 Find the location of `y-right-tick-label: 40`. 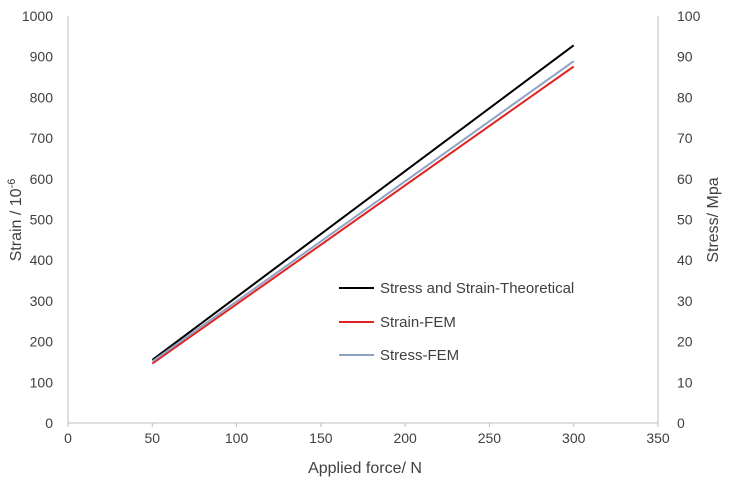

y-right-tick-label: 40 is located at coordinates (685, 260).